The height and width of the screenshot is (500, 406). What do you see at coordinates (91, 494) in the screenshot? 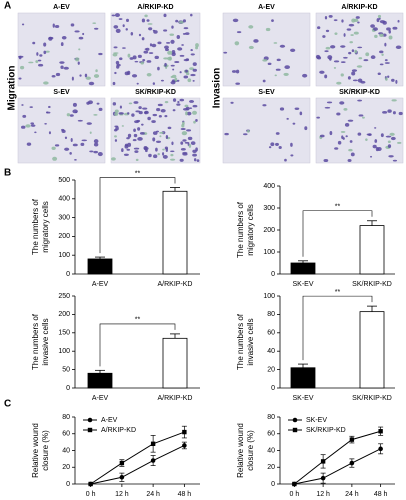
I see `x-tick-label: 0 h` at bounding box center [91, 494].